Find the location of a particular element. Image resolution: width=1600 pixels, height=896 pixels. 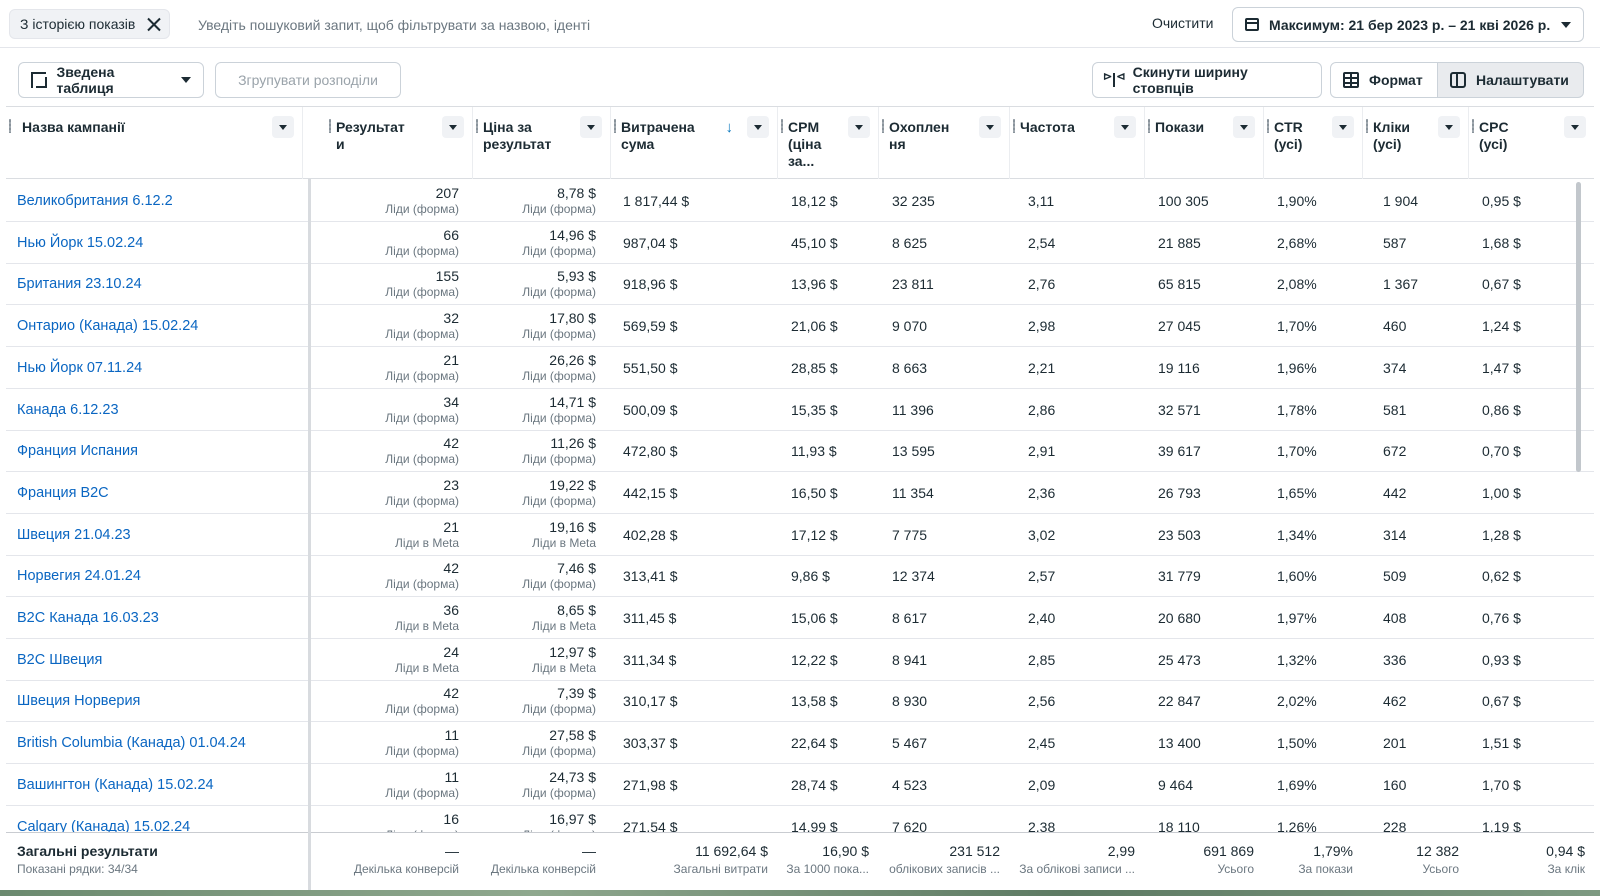

cell-value: 36 is located at coordinates (451, 610).